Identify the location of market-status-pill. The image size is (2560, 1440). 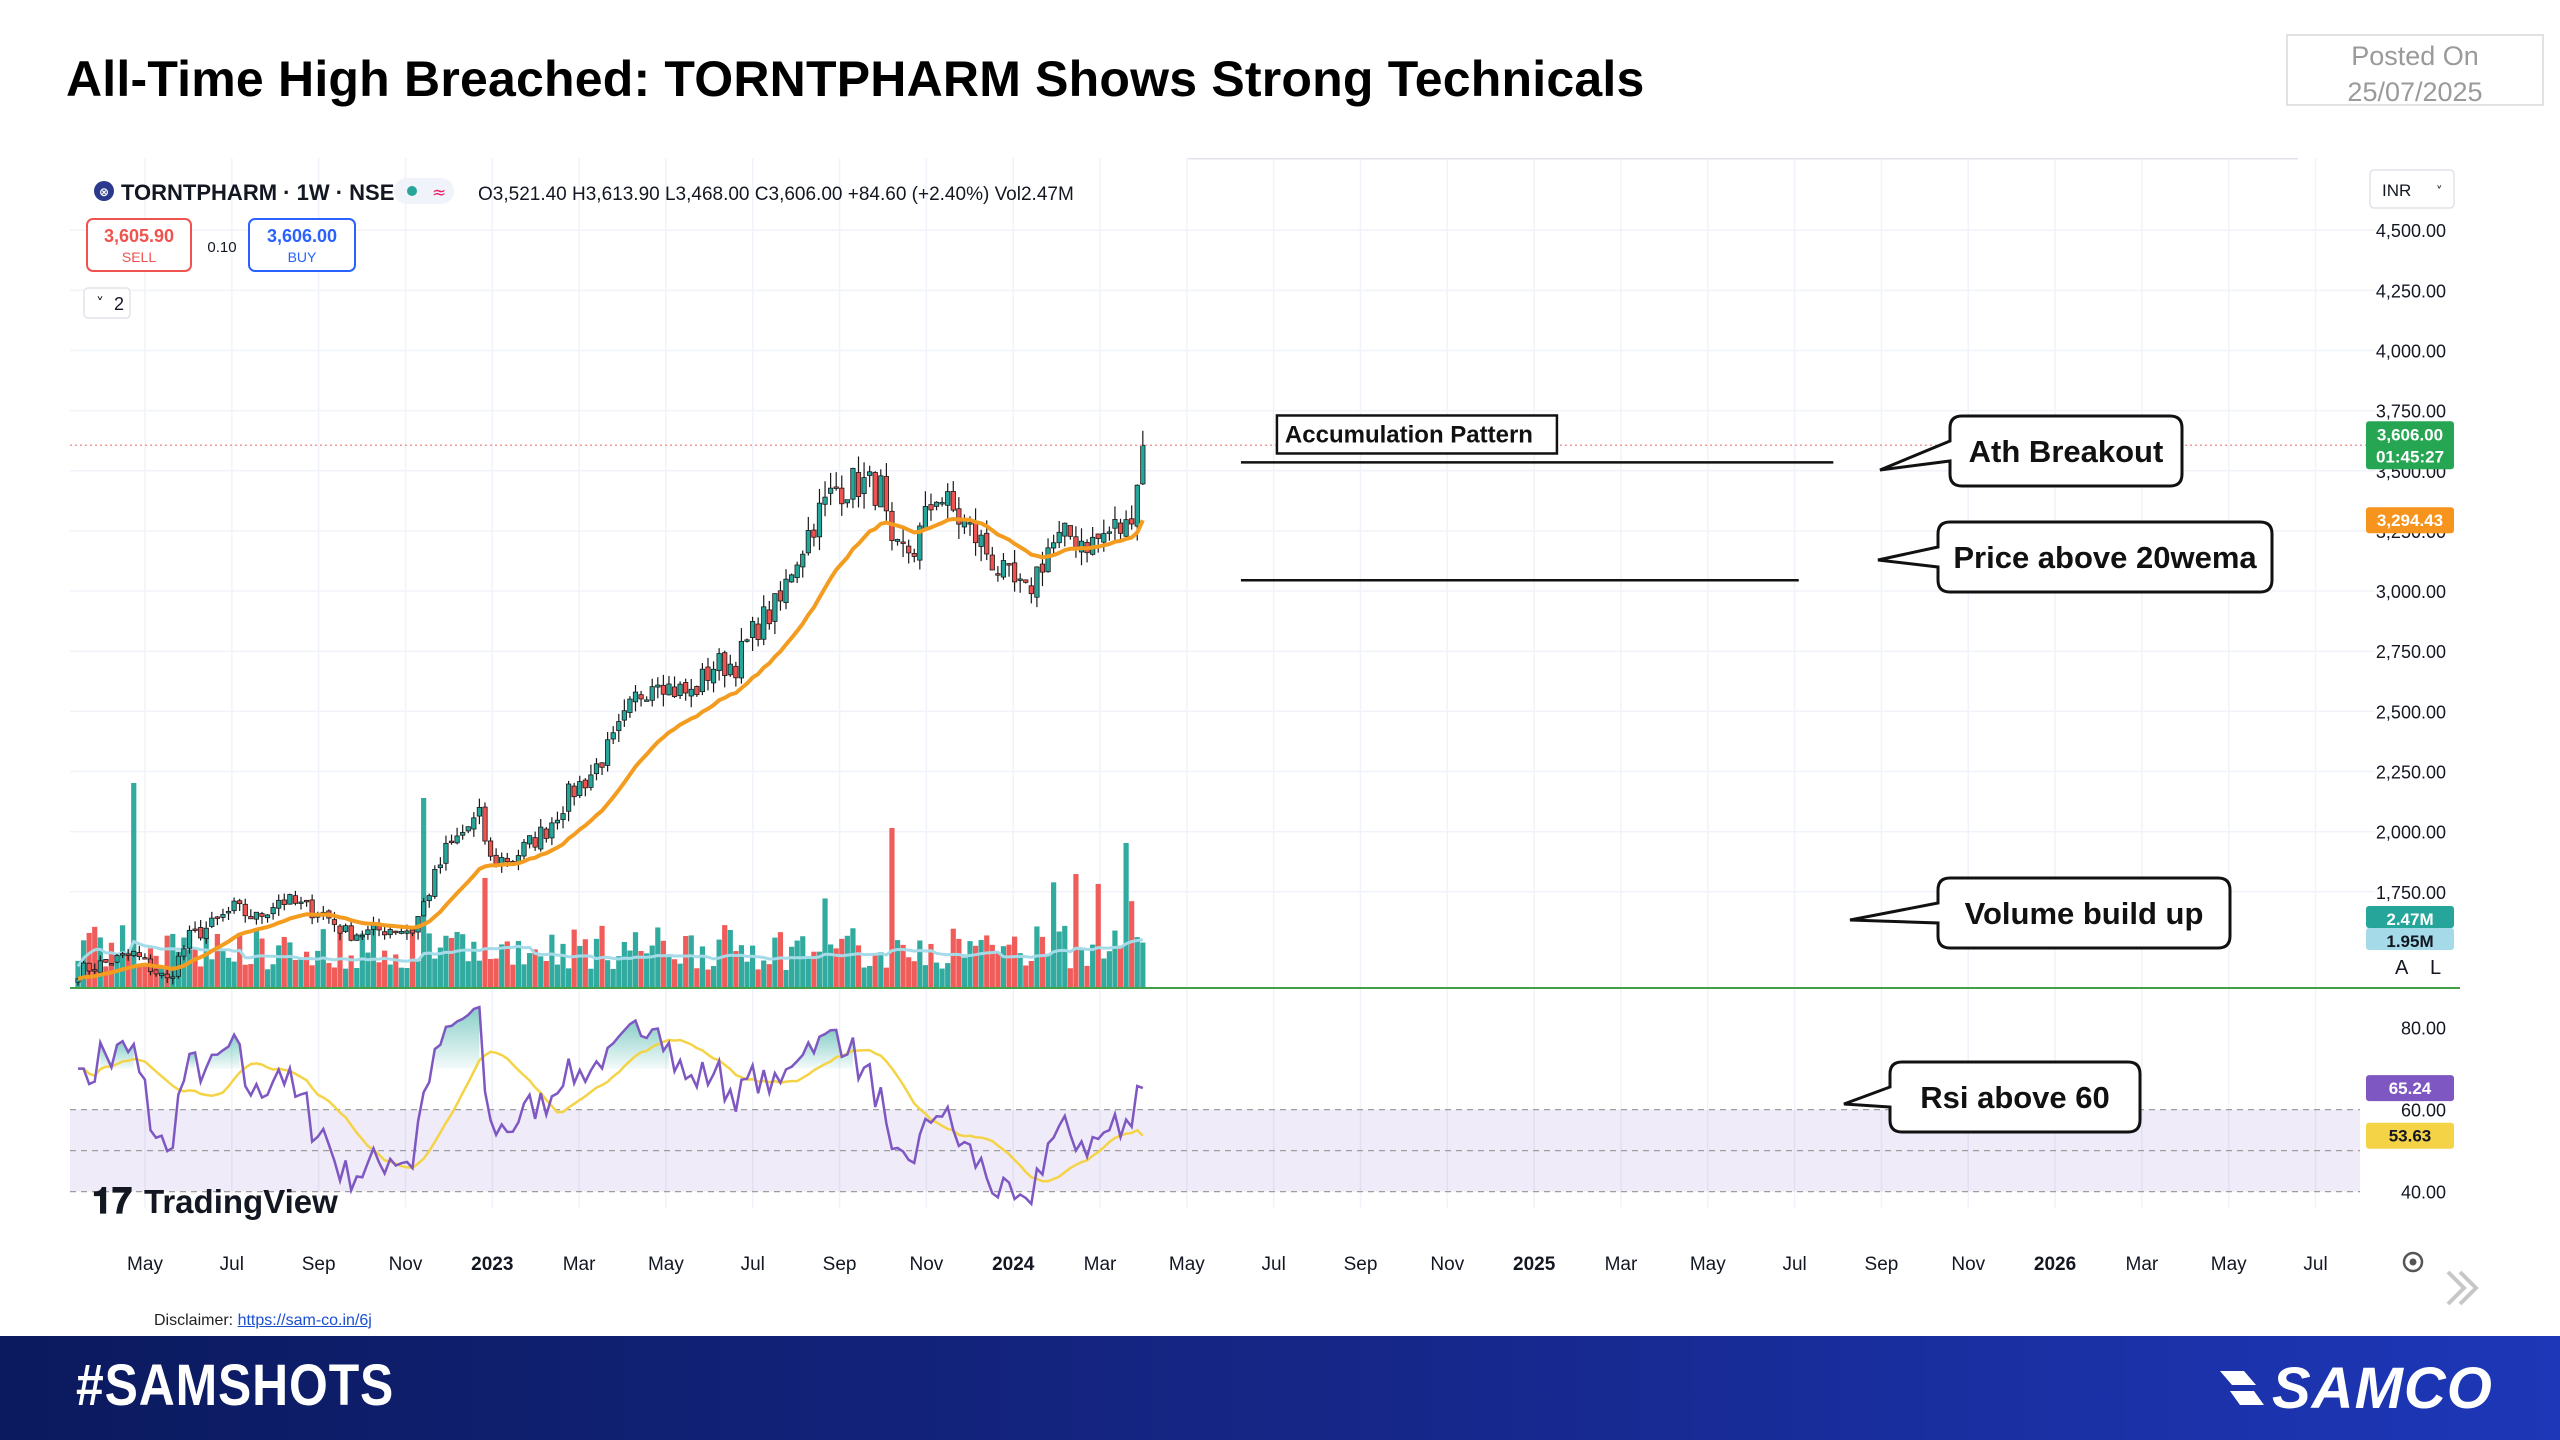
(424, 191).